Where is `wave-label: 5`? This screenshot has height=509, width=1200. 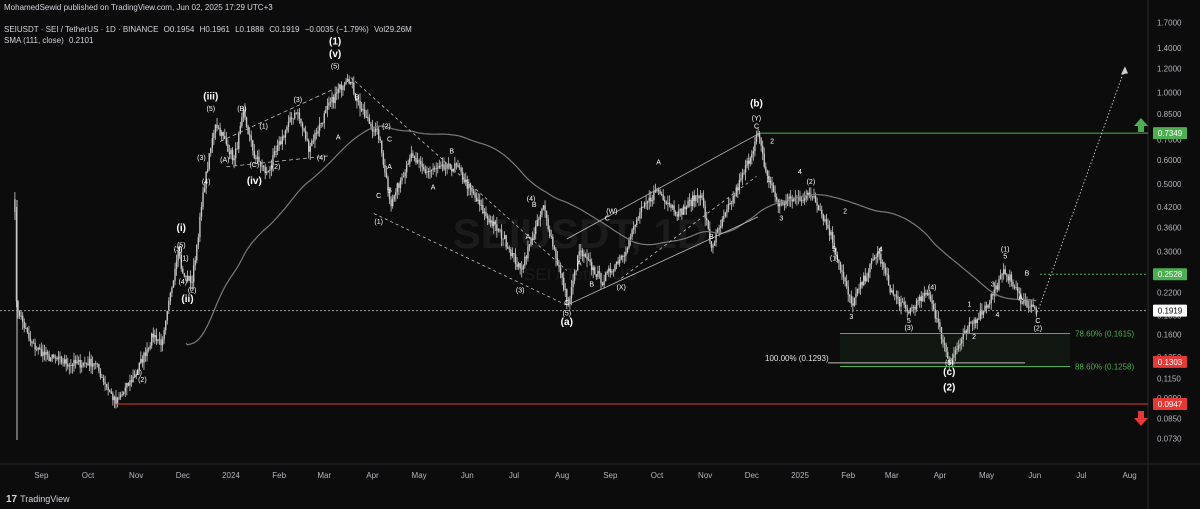
wave-label: 5 is located at coordinates (1005, 256).